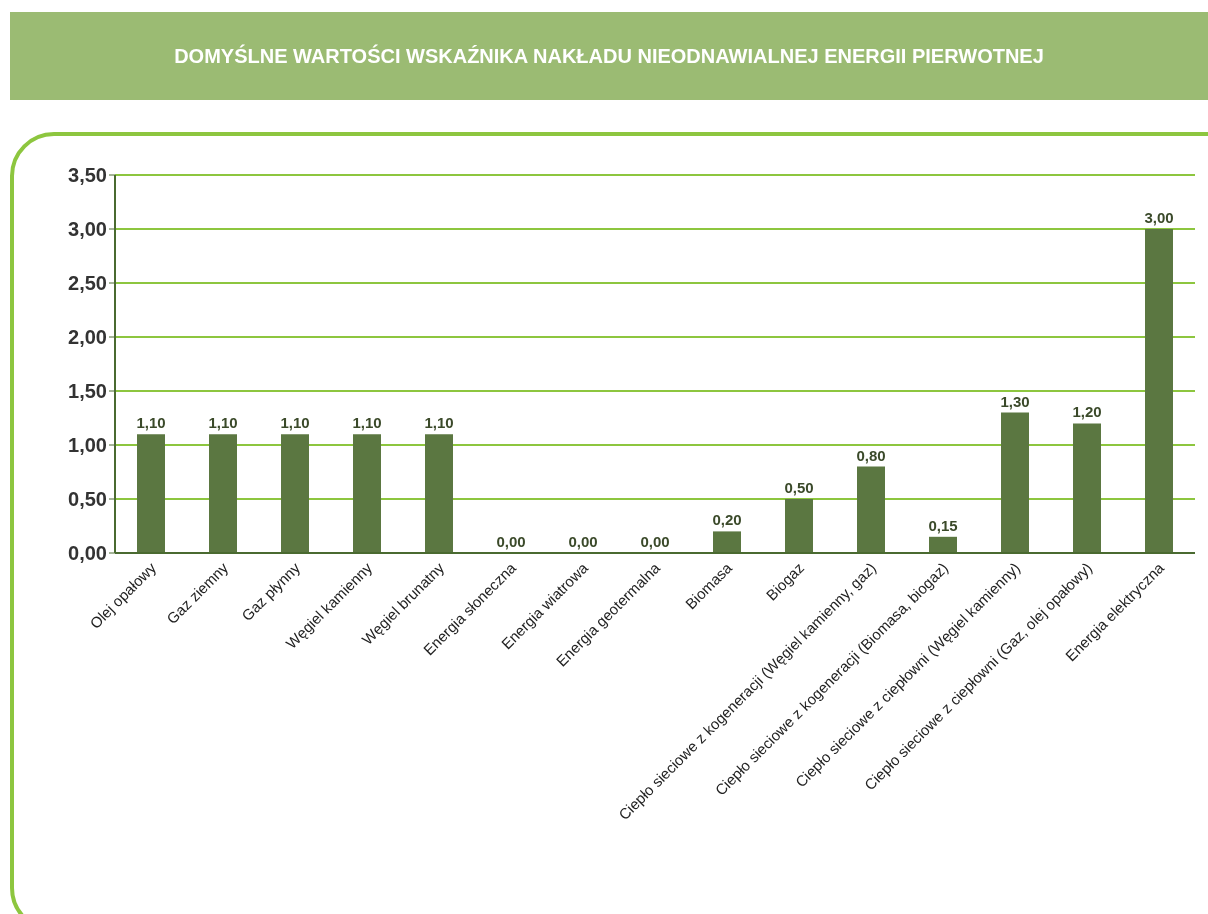 This screenshot has height=914, width=1208. I want to click on data-label: 0,20, so click(727, 520).